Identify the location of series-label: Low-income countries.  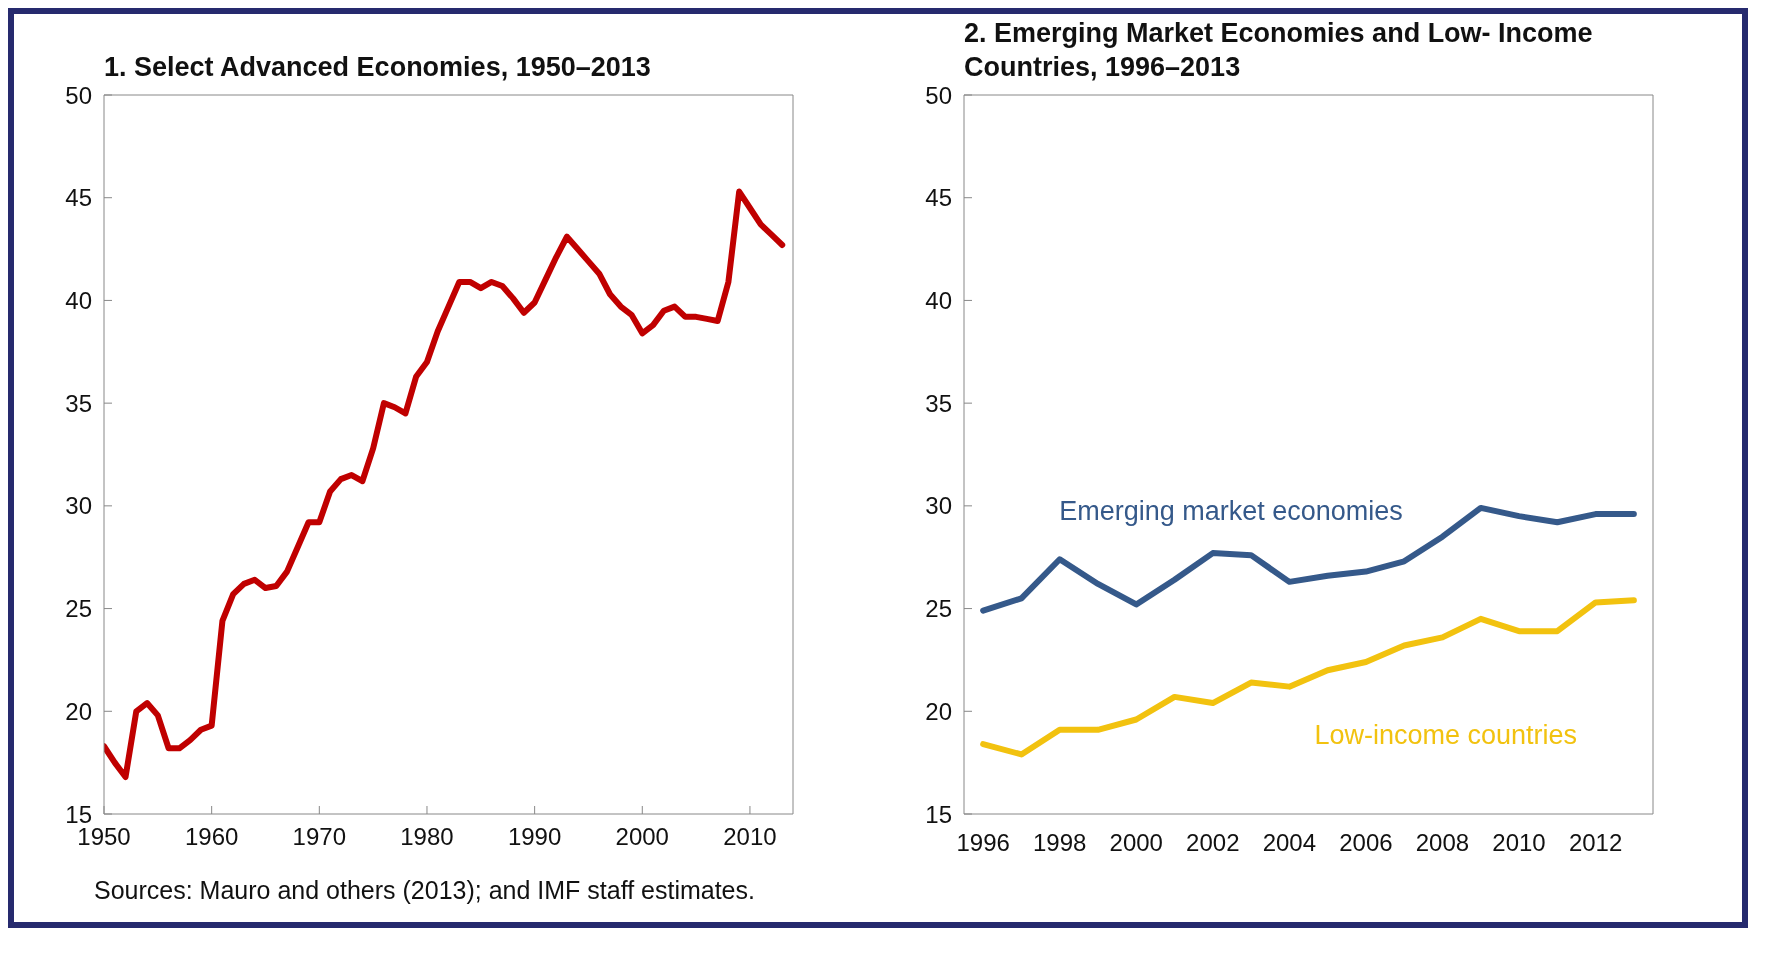
(1446, 735).